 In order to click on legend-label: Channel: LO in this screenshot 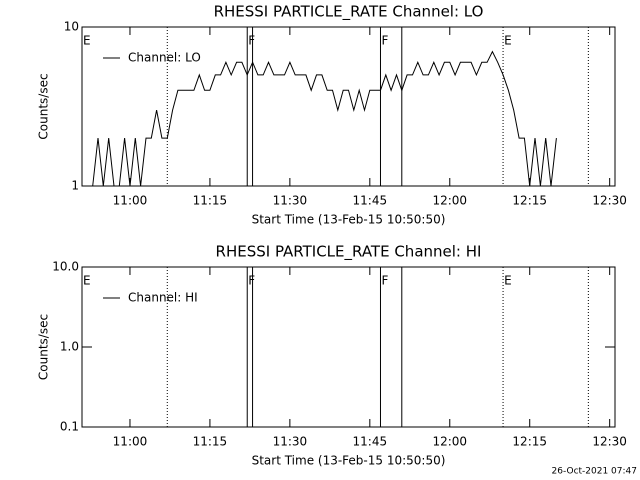, I will do `click(164, 58)`.